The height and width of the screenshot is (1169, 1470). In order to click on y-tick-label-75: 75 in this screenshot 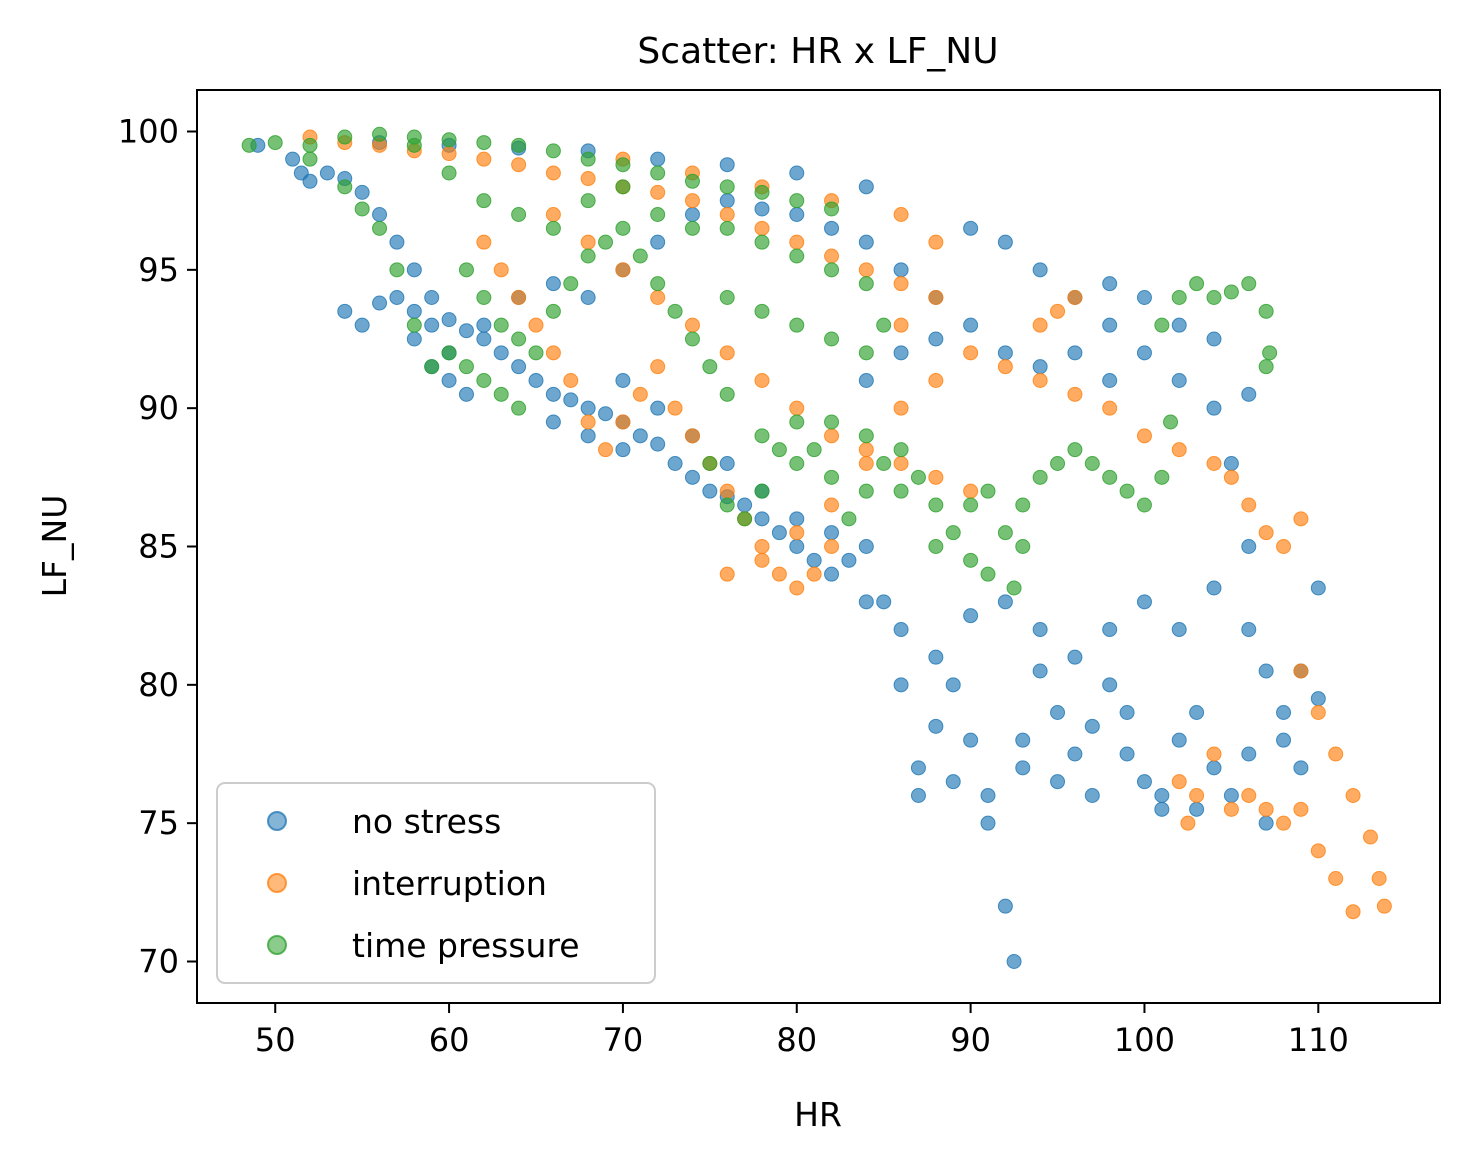, I will do `click(158, 823)`.